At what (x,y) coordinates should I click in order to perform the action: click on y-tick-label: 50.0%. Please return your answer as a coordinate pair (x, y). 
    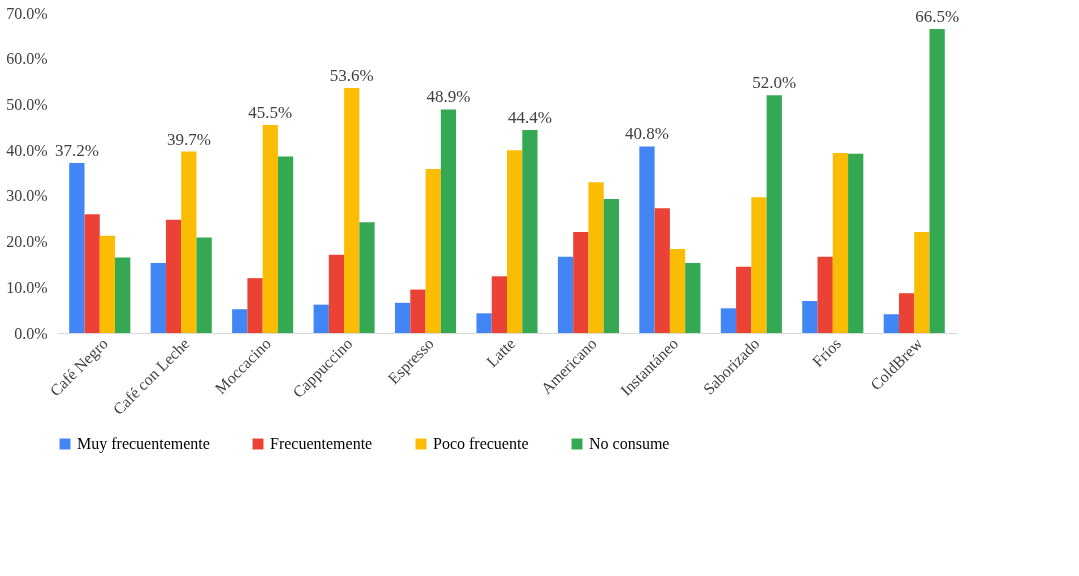
    Looking at the image, I should click on (27, 104).